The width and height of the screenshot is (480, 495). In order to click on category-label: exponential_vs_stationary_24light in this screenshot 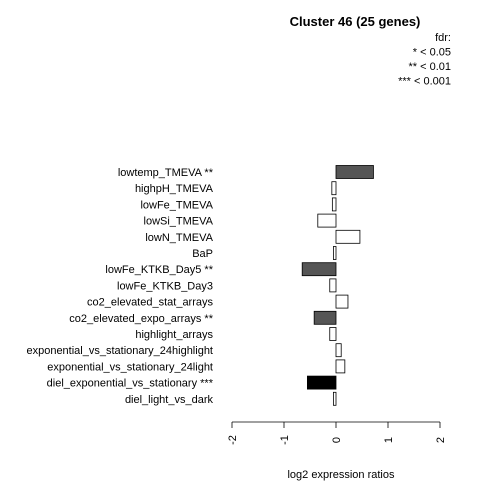, I will do `click(130, 367)`.